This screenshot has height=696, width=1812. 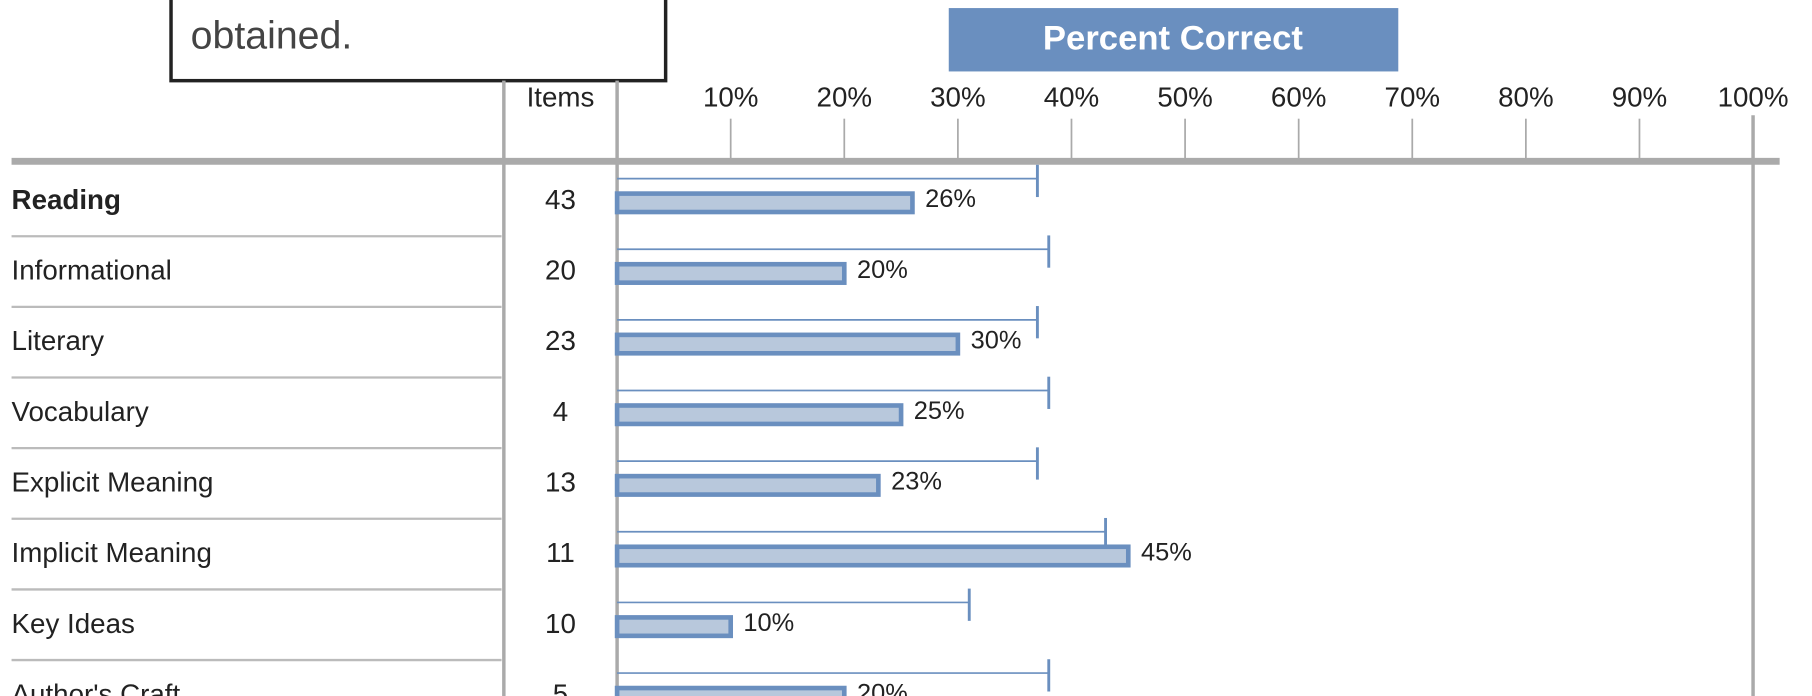 I want to click on items-count: 10, so click(x=560, y=623).